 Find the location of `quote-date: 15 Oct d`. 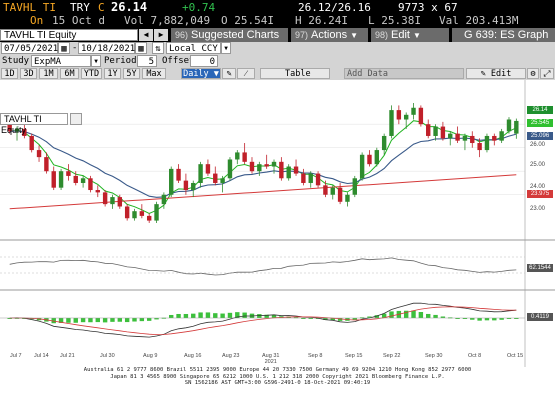

quote-date: 15 Oct d is located at coordinates (78, 20).